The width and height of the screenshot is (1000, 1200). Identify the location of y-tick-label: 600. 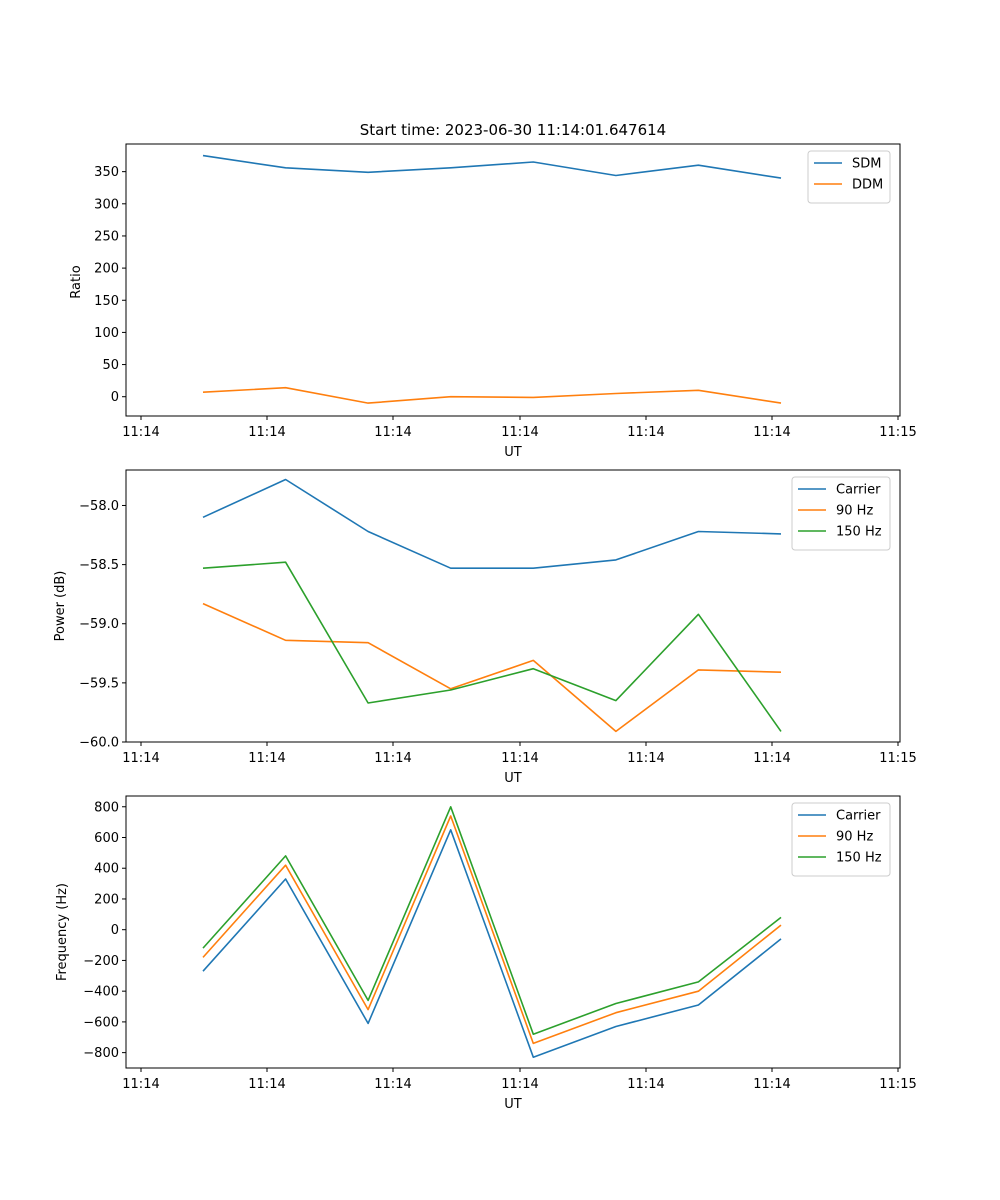
(106, 838).